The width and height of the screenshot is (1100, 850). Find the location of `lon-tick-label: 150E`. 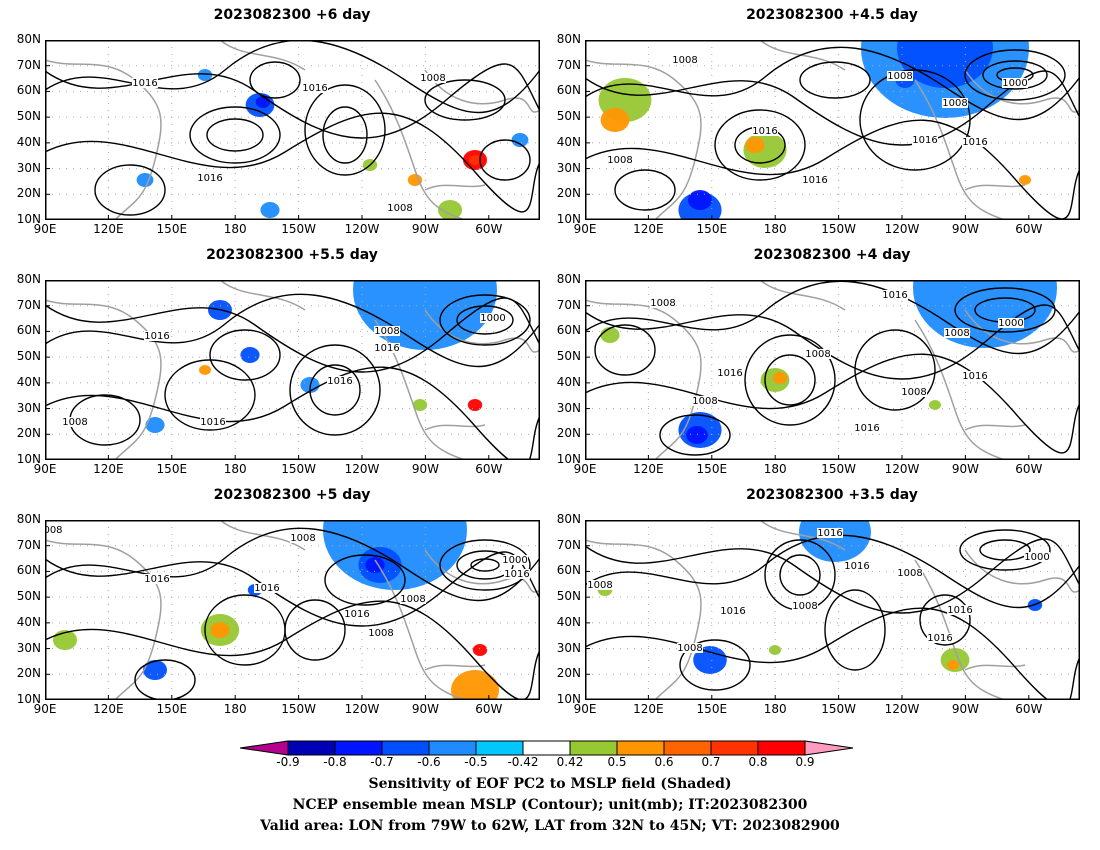

lon-tick-label: 150E is located at coordinates (712, 229).